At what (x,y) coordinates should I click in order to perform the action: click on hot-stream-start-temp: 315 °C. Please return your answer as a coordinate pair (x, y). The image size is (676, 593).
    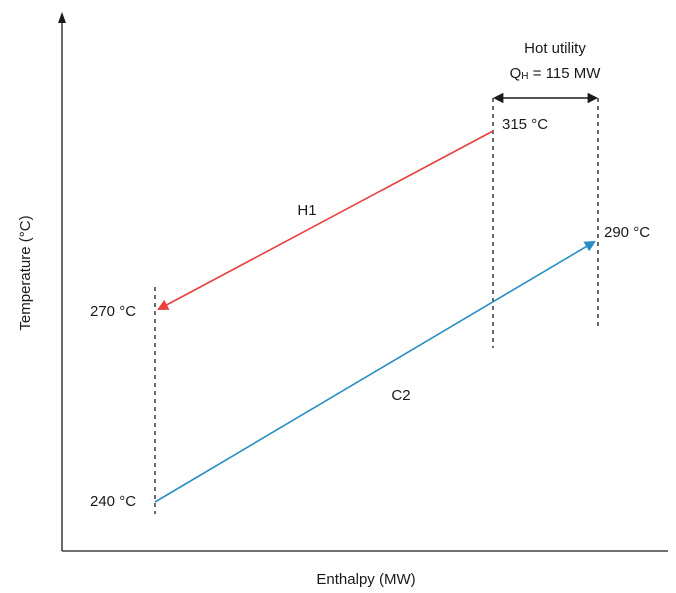
    Looking at the image, I should click on (525, 124).